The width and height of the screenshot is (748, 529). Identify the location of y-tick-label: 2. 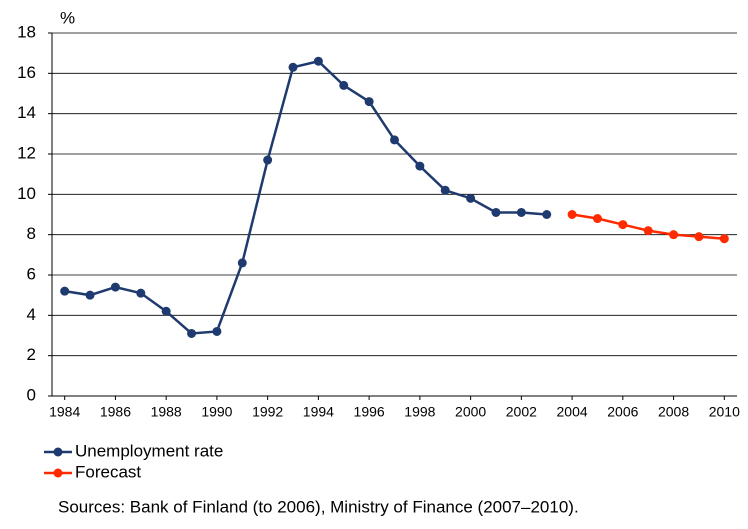
(31, 354).